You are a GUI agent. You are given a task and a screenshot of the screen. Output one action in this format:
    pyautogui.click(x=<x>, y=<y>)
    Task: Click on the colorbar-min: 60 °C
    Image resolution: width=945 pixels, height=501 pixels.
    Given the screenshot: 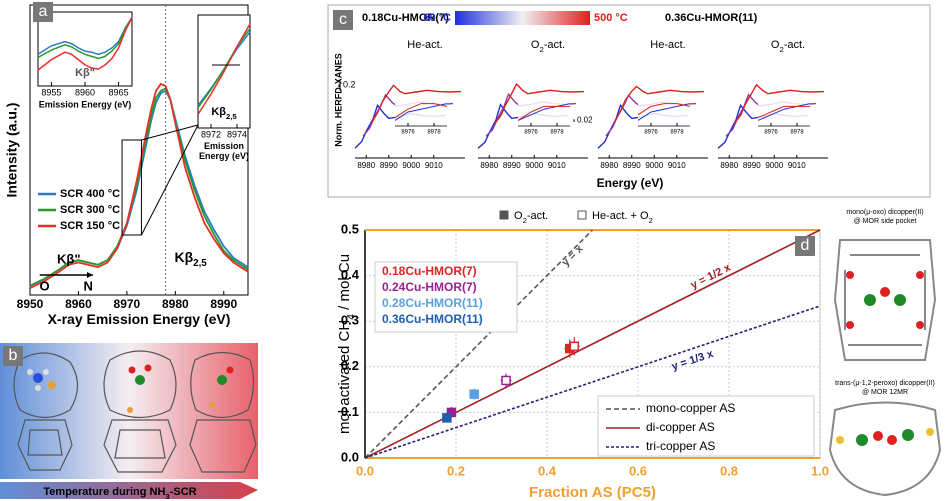 What is the action you would take?
    pyautogui.click(x=437, y=18)
    